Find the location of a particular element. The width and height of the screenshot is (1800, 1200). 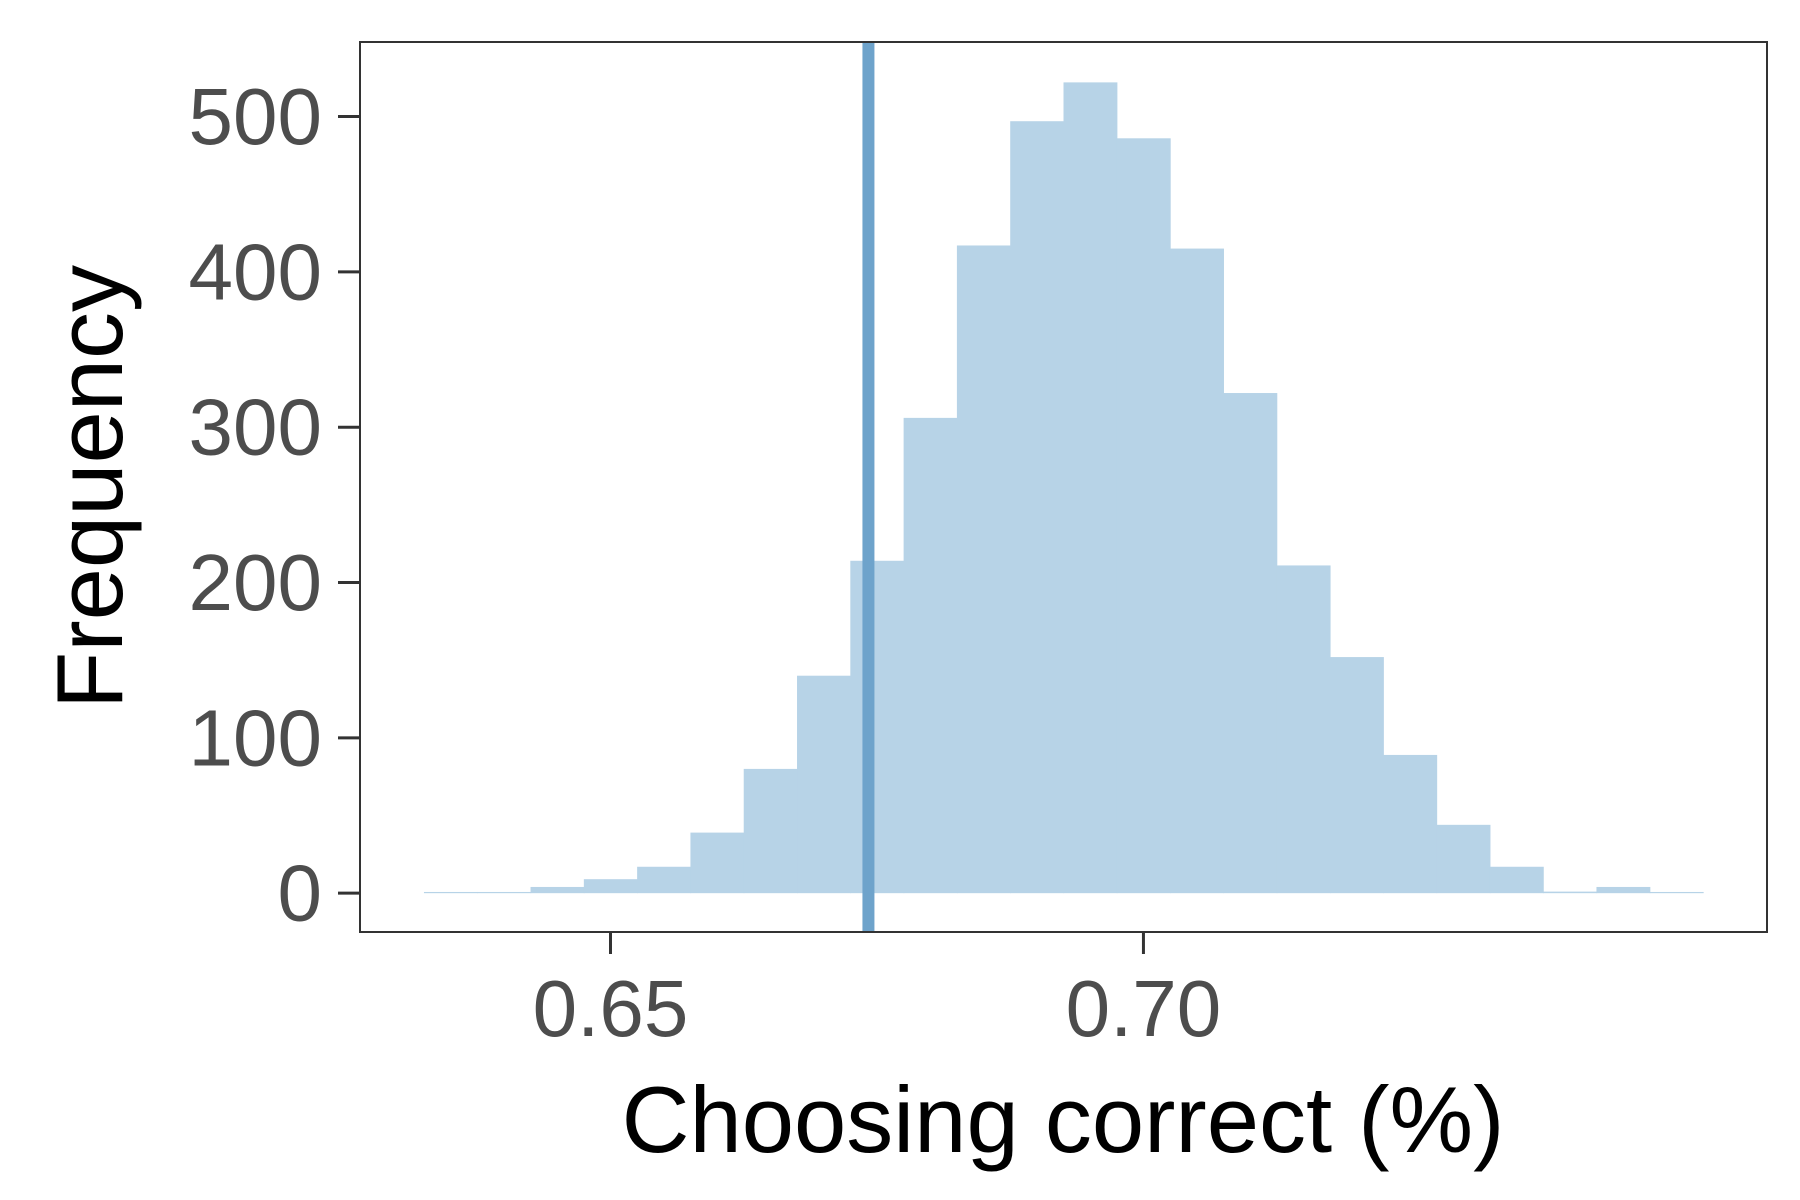

x-tick-label: 0.70 is located at coordinates (1144, 1008).